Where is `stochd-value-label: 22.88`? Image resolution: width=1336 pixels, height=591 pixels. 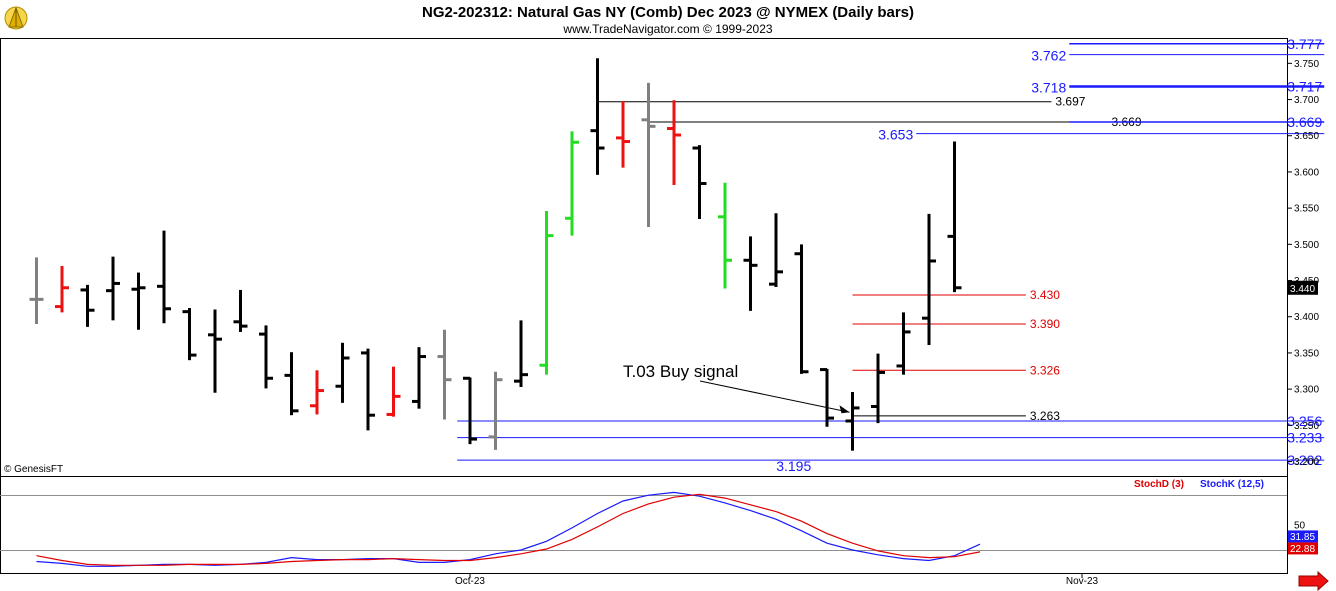 stochd-value-label: 22.88 is located at coordinates (1302, 549).